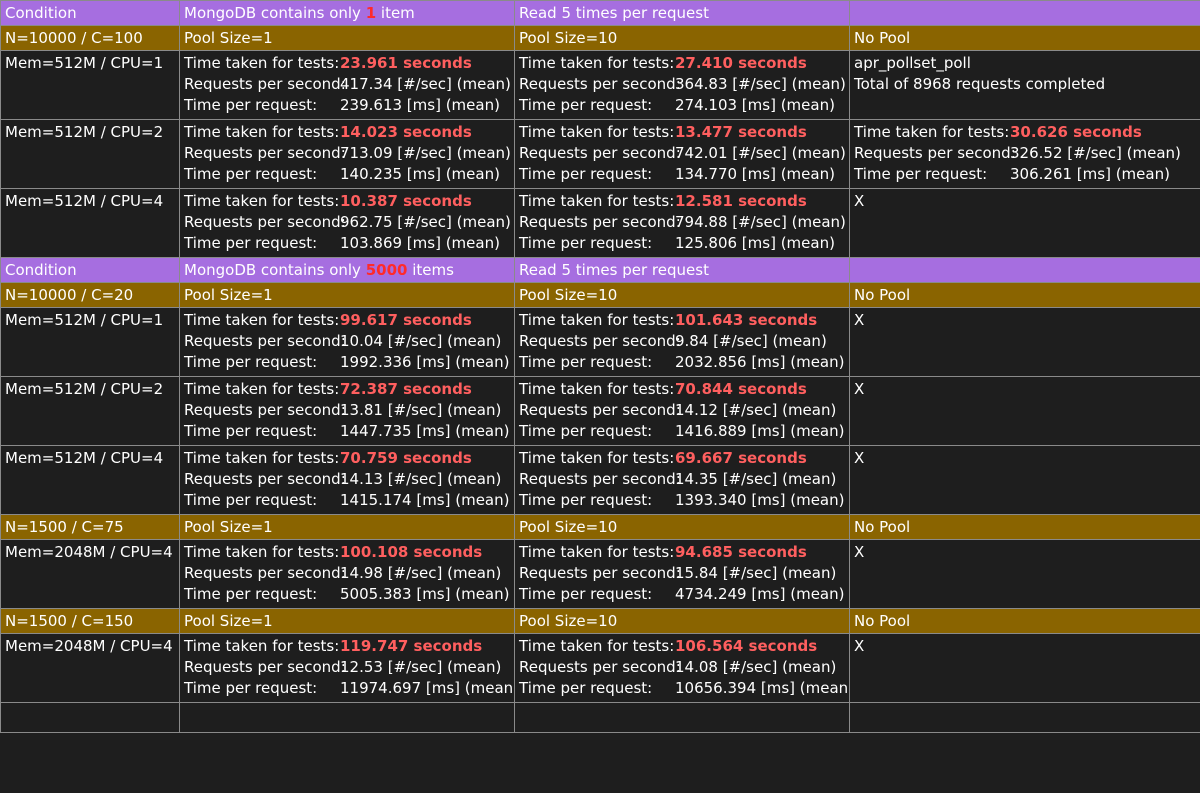 This screenshot has width=1200, height=793. Describe the element at coordinates (756, 573) in the screenshot. I see `rps-value: 15.84 [#/sec] (mean)` at that location.